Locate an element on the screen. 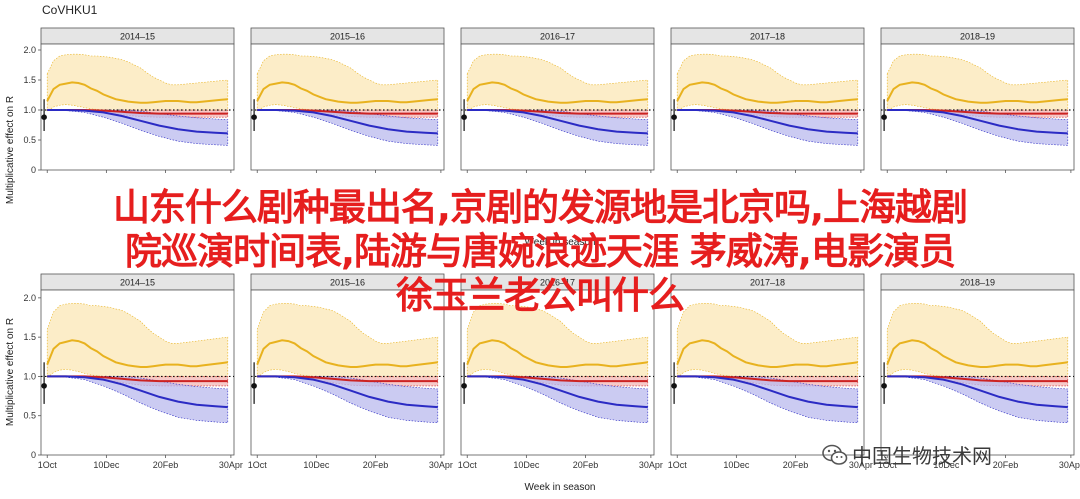  panel-1-1: 2014–15 is located at coordinates (137, 100).